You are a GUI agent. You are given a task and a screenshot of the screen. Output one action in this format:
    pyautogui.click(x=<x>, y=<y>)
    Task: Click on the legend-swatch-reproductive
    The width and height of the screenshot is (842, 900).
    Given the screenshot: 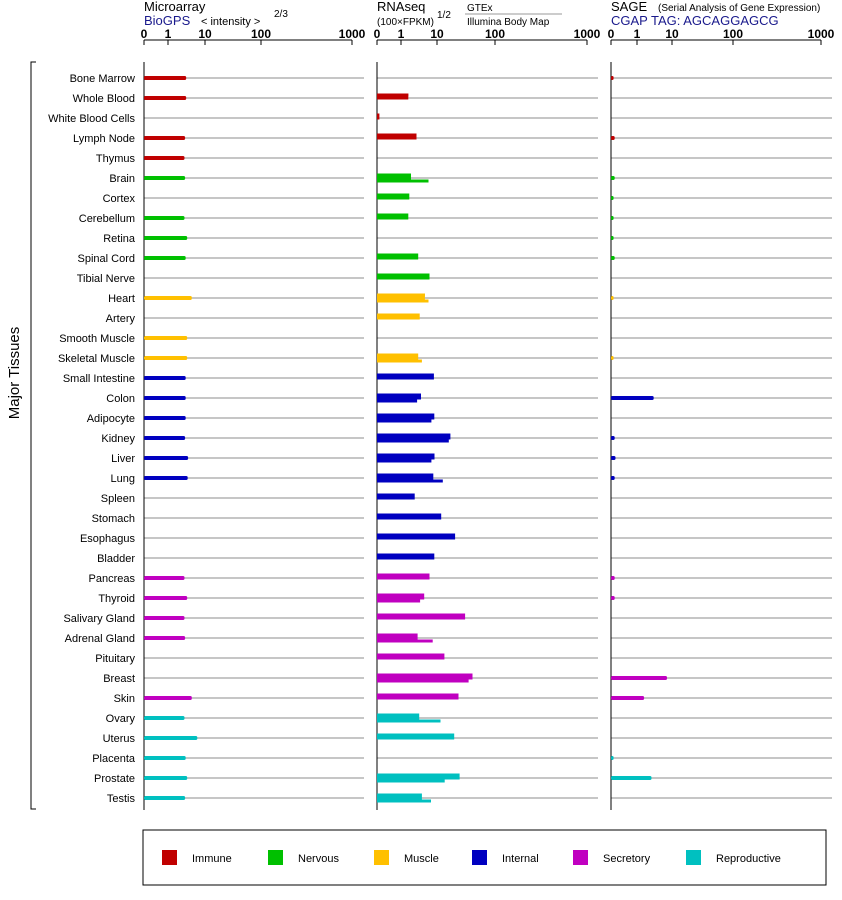 What is the action you would take?
    pyautogui.click(x=693, y=857)
    